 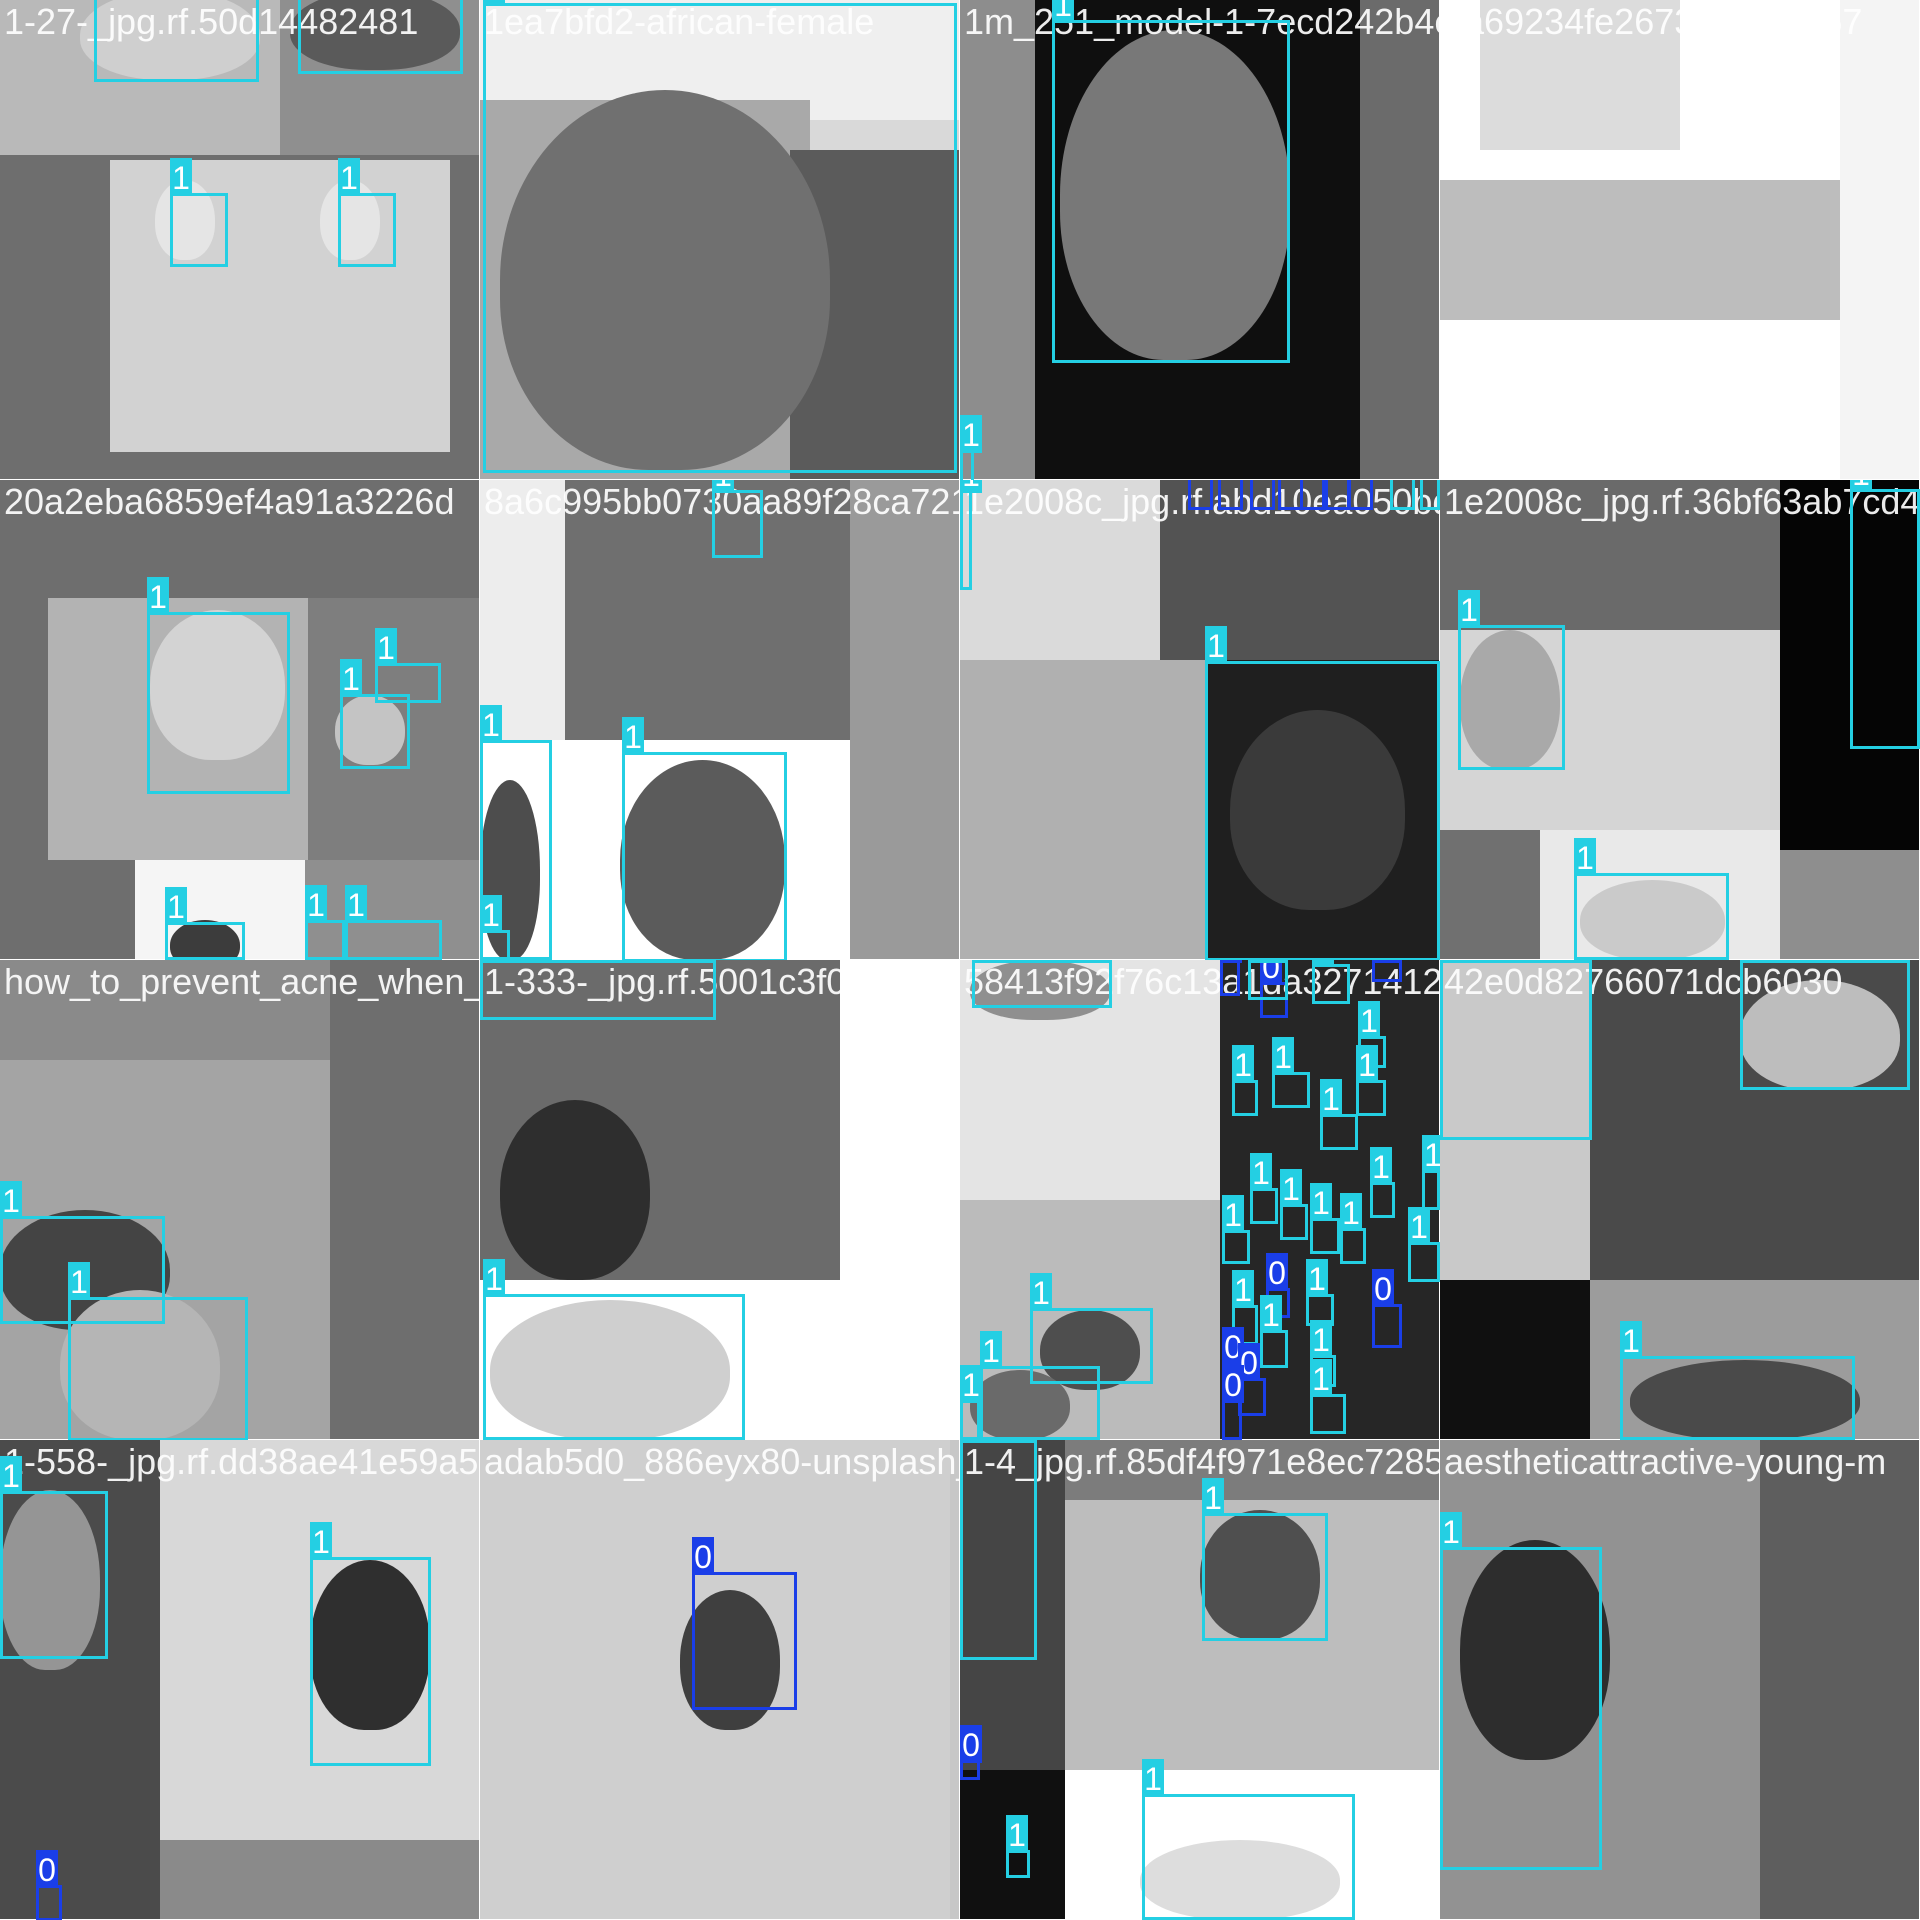 I want to click on mosaic-tile: 42e0d82766071dcb6030111, so click(x=1680, y=1200).